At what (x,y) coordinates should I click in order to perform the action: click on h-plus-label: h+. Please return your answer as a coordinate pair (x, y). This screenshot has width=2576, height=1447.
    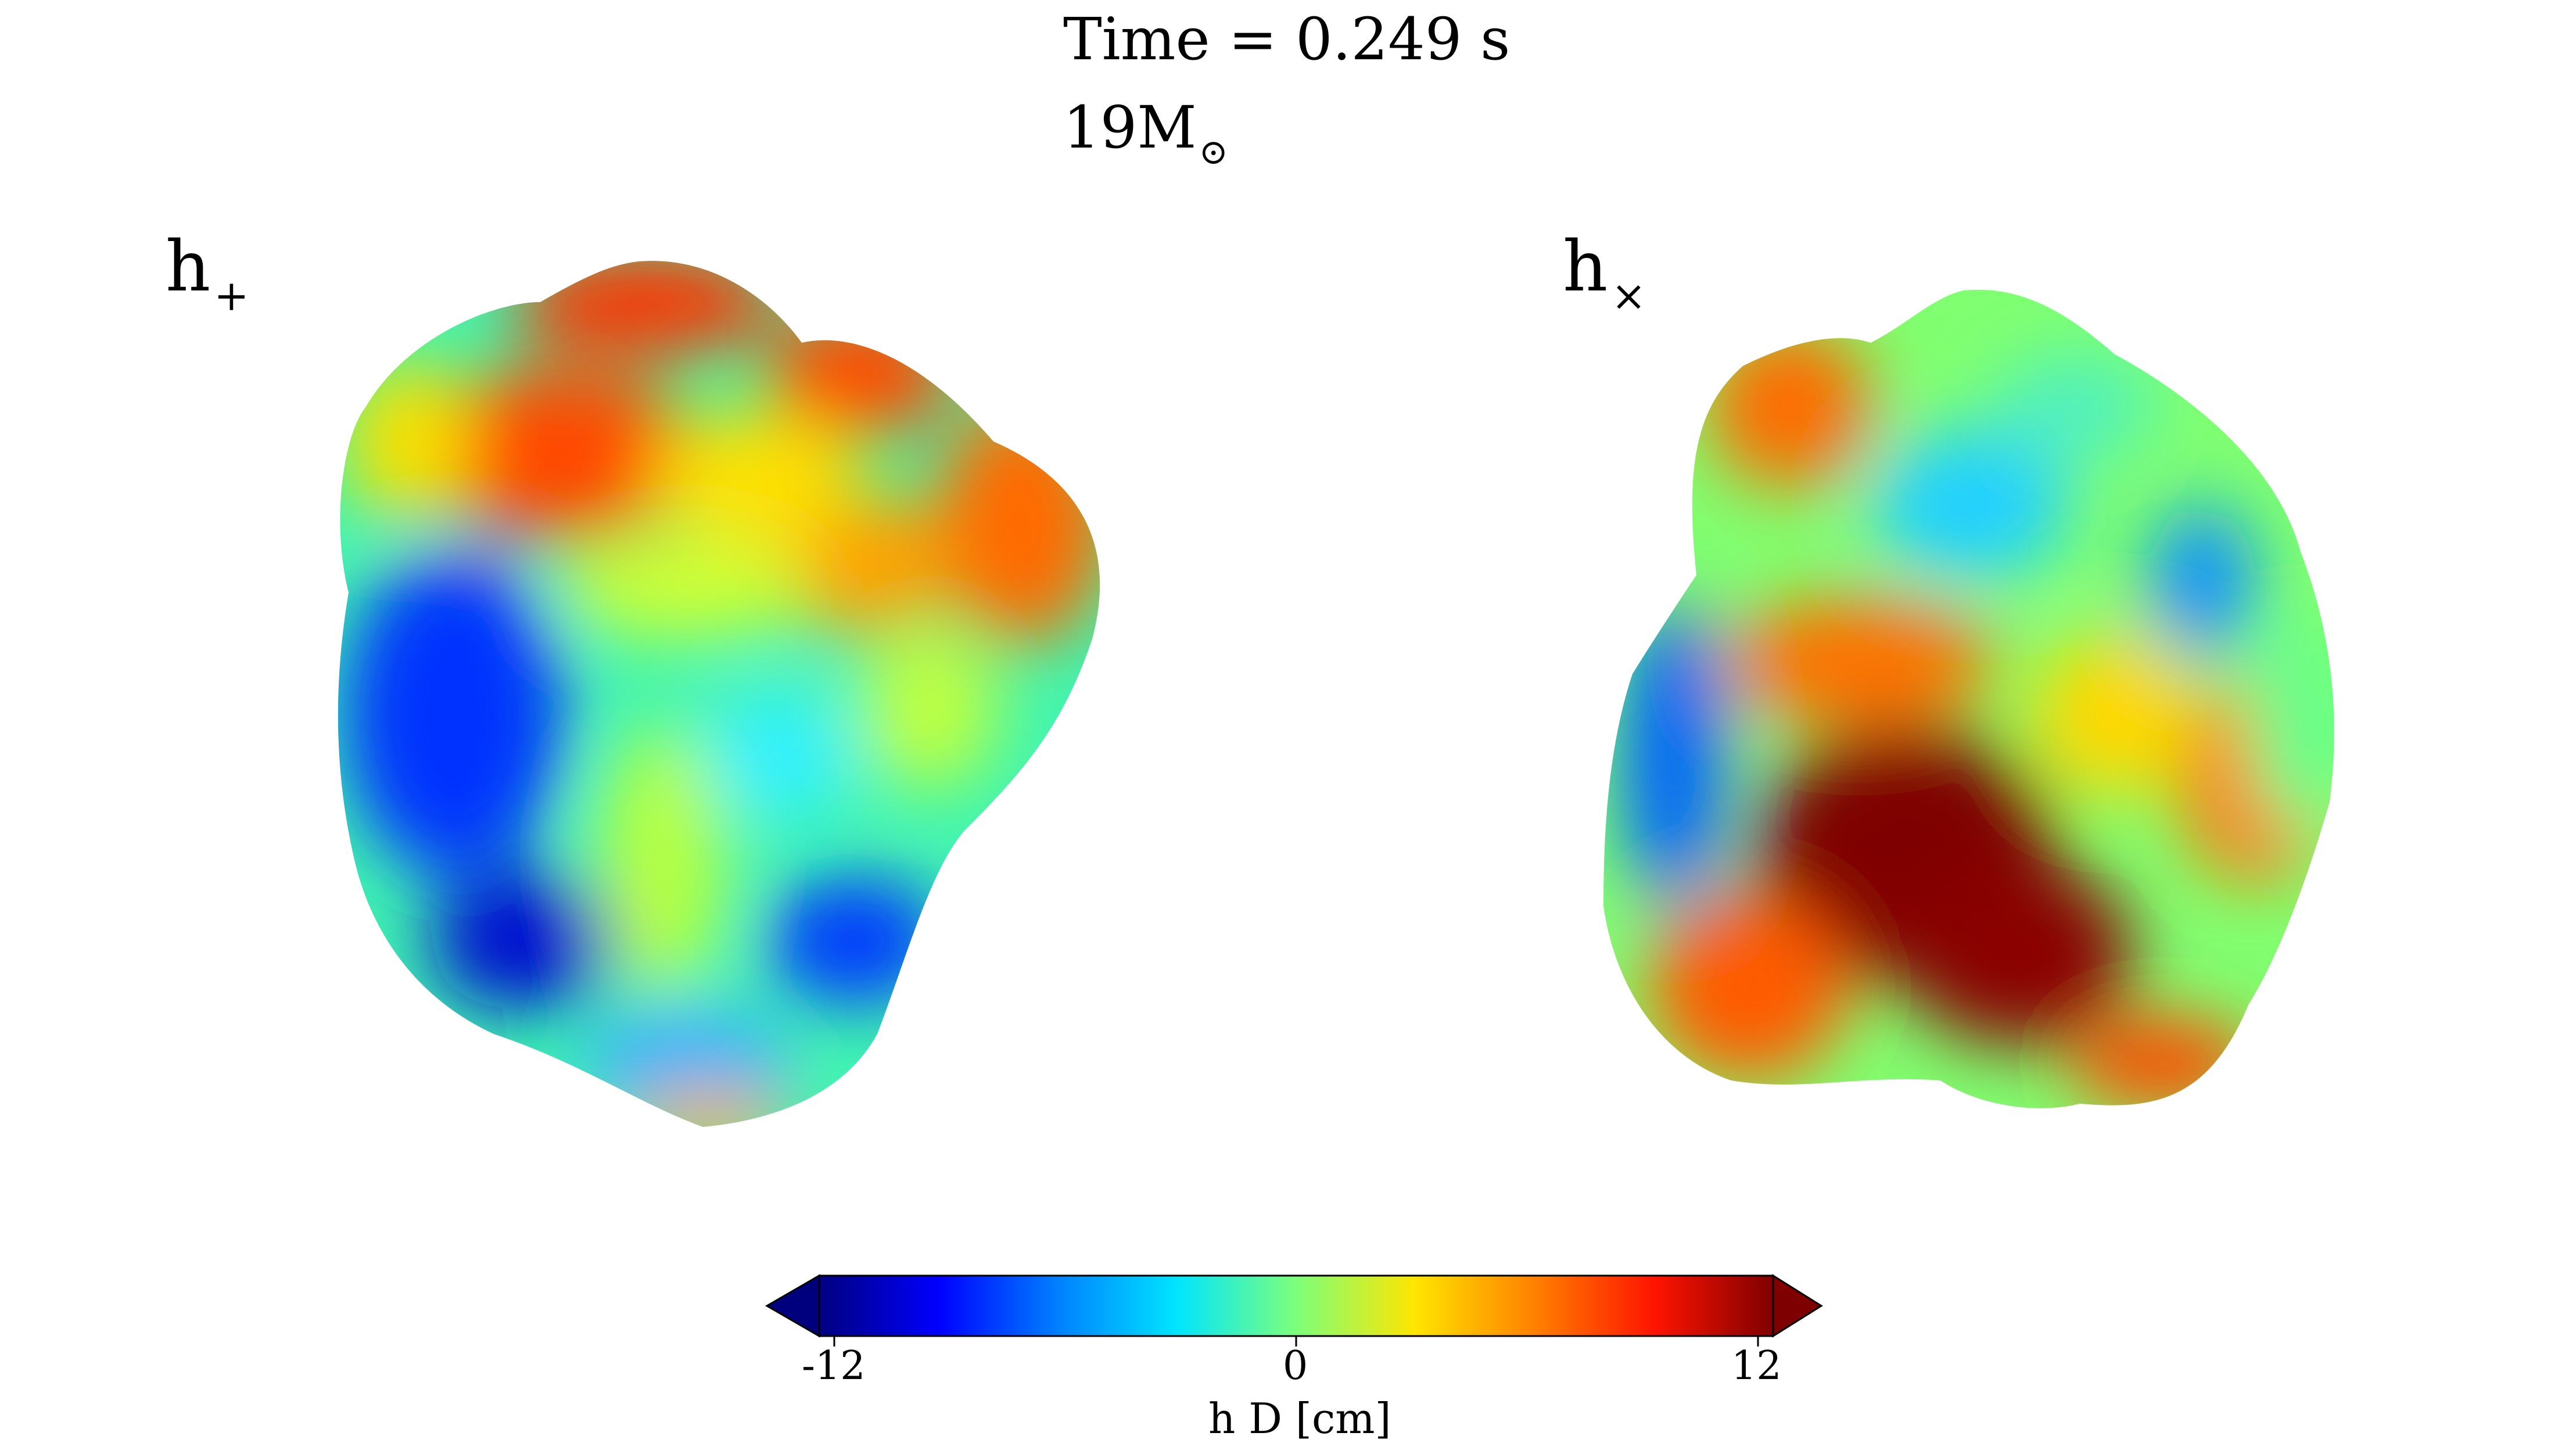
    Looking at the image, I should click on (207, 273).